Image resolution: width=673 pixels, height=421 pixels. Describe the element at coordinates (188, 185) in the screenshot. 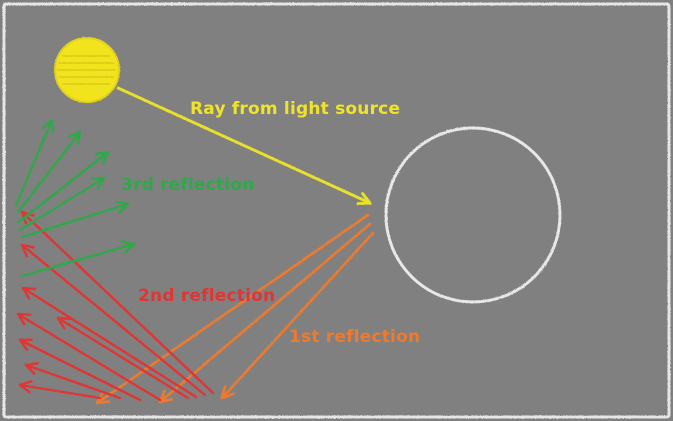

I see `label-third-reflection: 3rd reflection` at that location.